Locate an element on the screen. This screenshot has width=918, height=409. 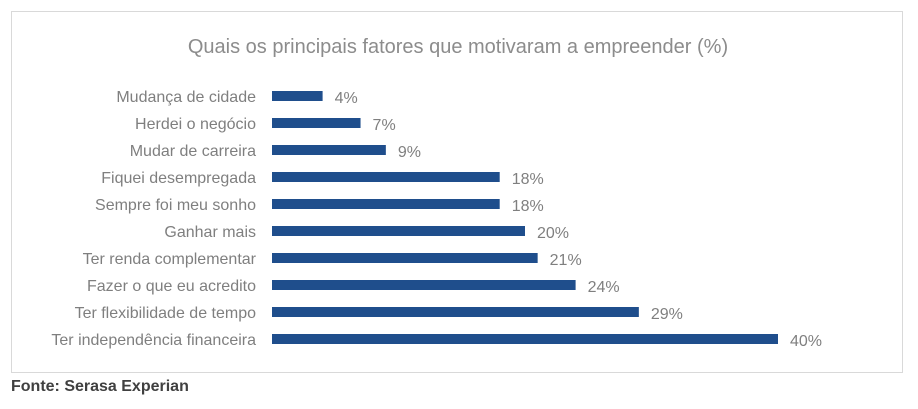
value-label-mudanca-de-cidade: 4% is located at coordinates (346, 98).